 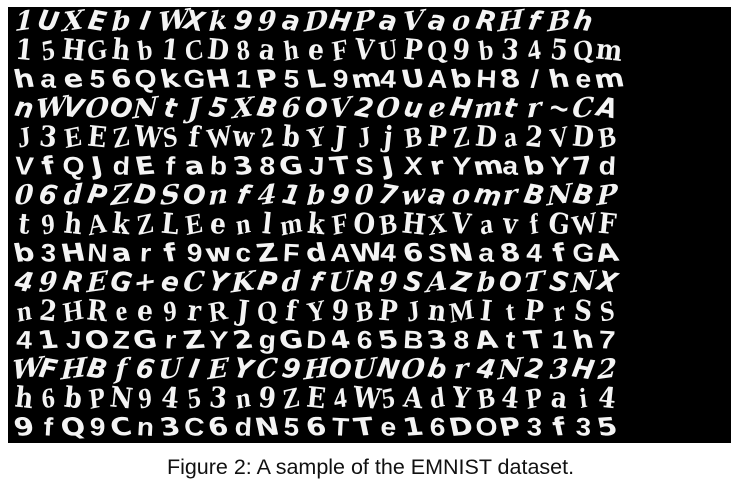 I want to click on handwritten-character: m, so click(x=609, y=51).